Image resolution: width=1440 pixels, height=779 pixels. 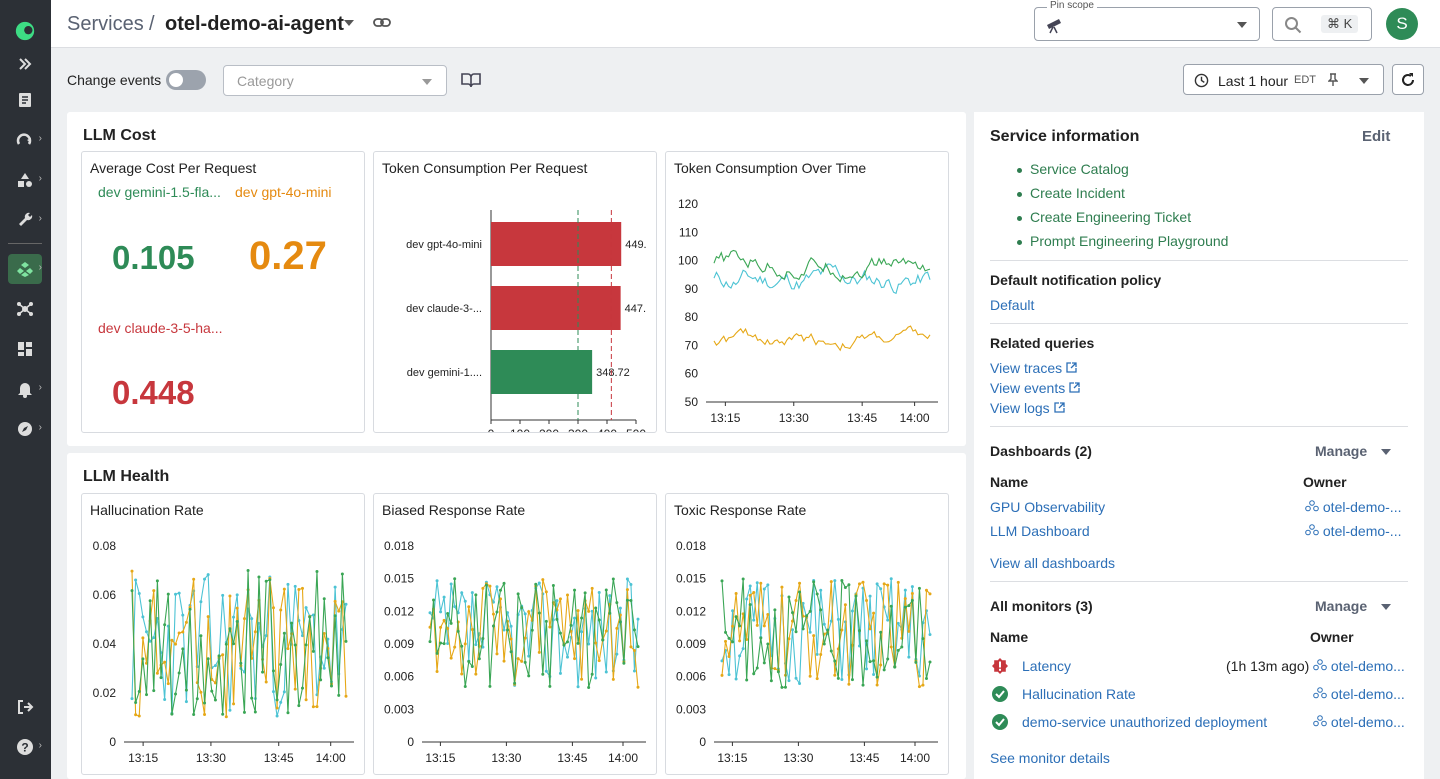 I want to click on dashboard-row-name: LLM Dashboard, so click(x=1040, y=531).